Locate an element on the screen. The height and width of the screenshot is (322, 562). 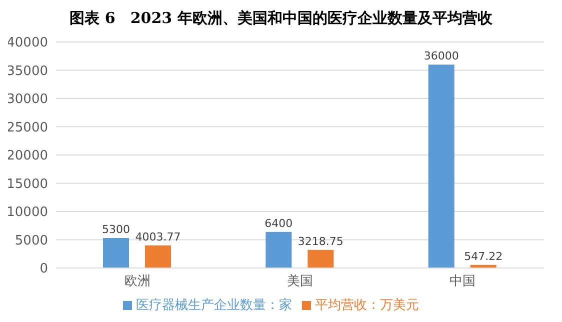
data-label: 3218.75 is located at coordinates (321, 241).